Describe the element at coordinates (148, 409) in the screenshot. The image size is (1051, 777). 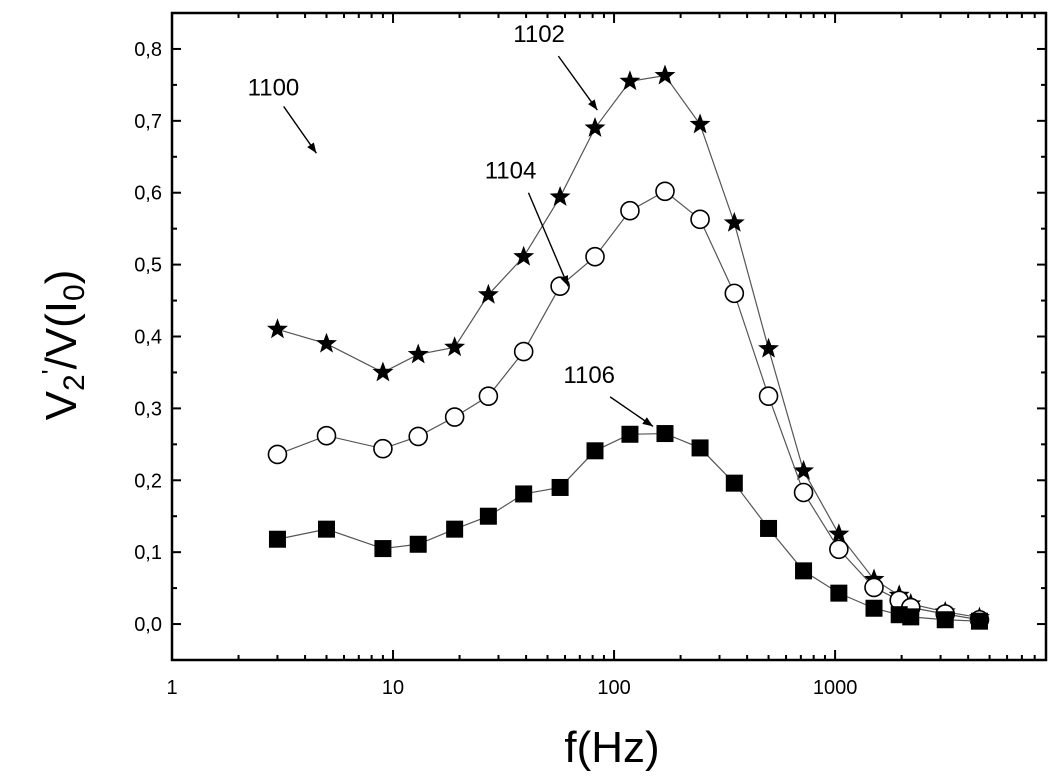
I see `y-tick-label: 0,3` at that location.